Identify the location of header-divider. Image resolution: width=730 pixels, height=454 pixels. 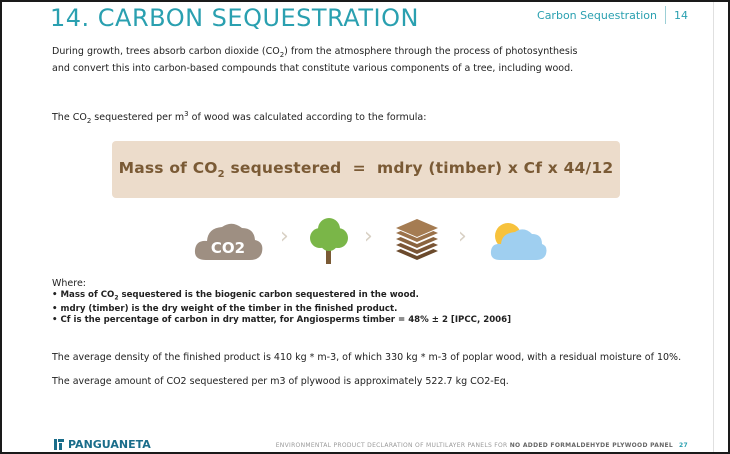
(665, 15).